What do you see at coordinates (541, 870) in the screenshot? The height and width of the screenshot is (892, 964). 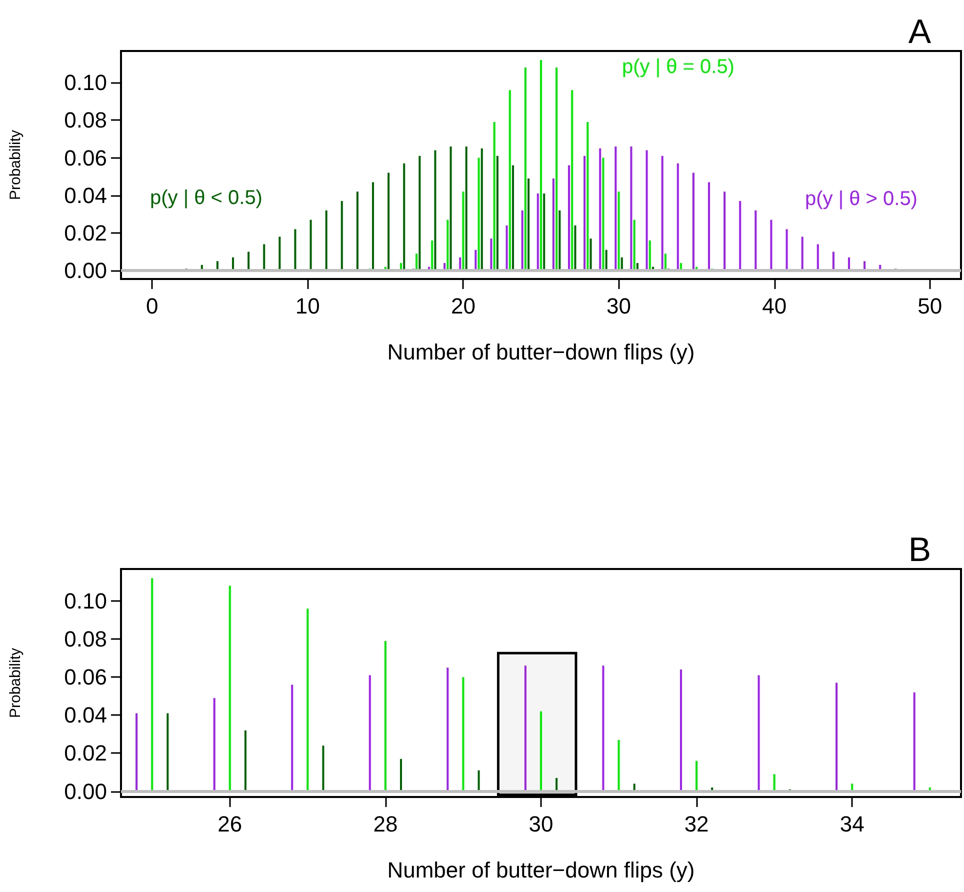 I see `x-axis-title: Number of butter−down flips (y)` at bounding box center [541, 870].